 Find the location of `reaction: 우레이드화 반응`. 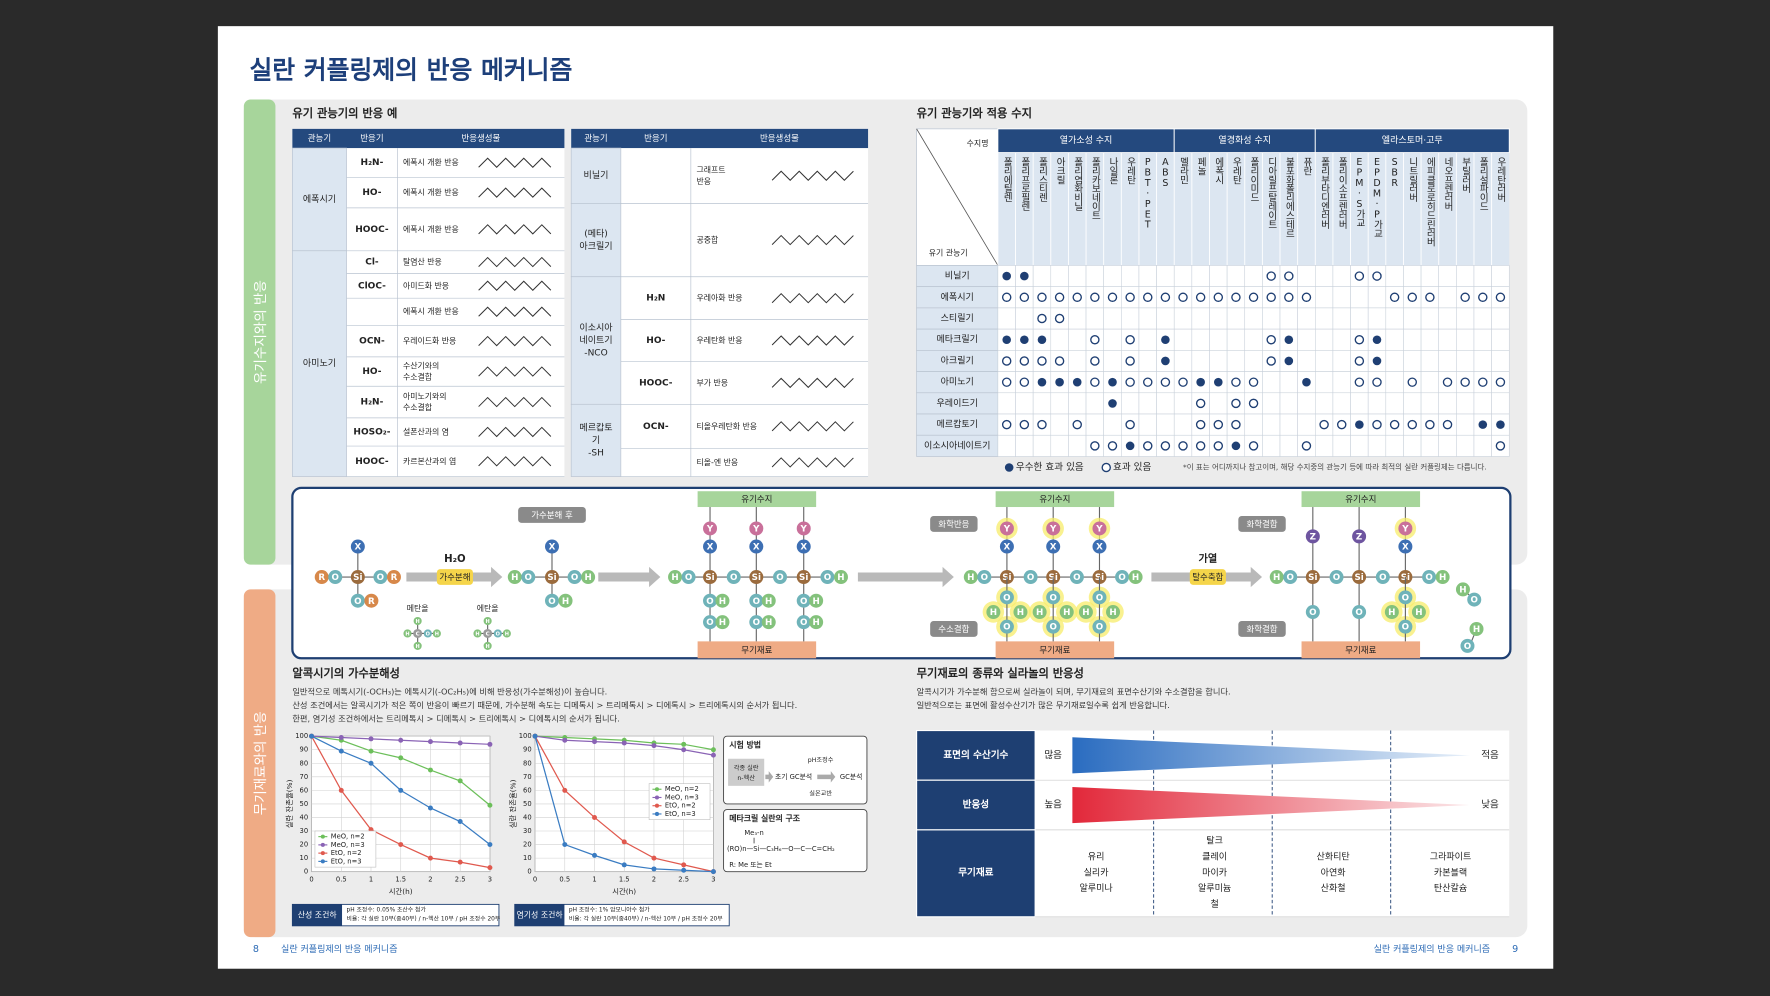

reaction: 우레이드화 반응 is located at coordinates (429, 341).